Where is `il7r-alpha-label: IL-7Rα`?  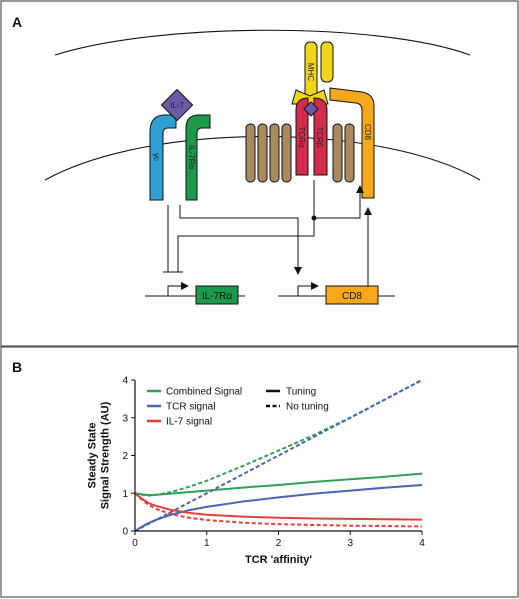
il7r-alpha-label: IL-7Rα is located at coordinates (191, 157).